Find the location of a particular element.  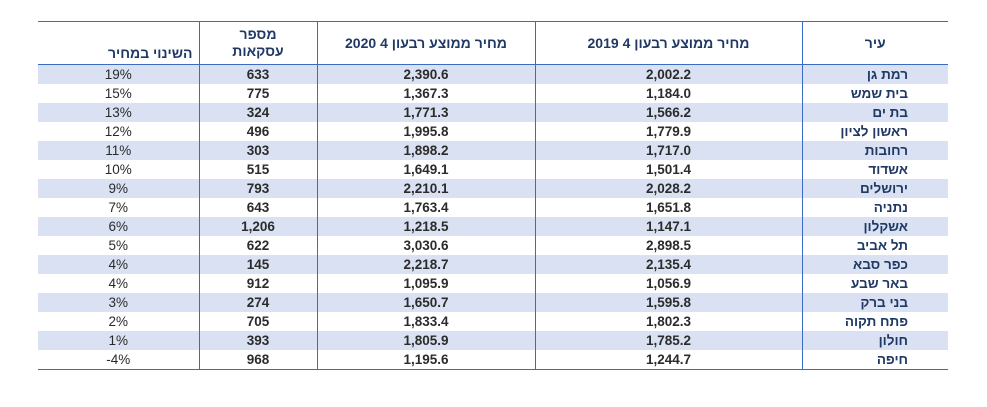

deal-count-cell: 775 is located at coordinates (257, 93).